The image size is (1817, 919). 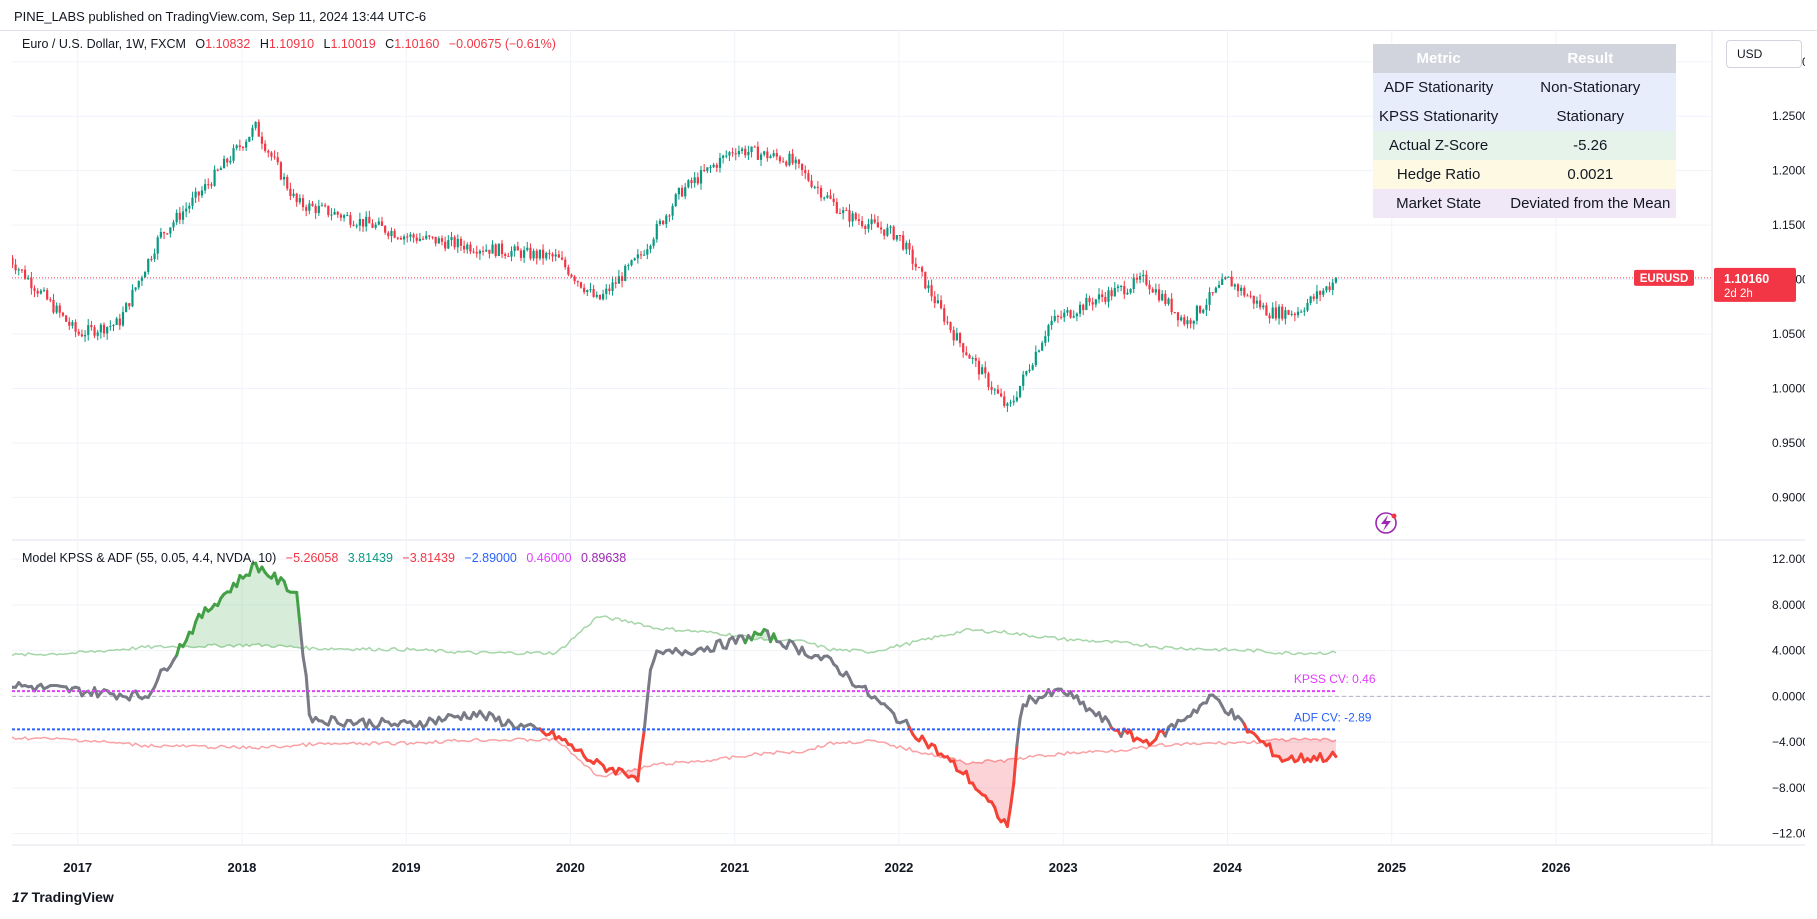 I want to click on lower-band-line, so click(x=673, y=756).